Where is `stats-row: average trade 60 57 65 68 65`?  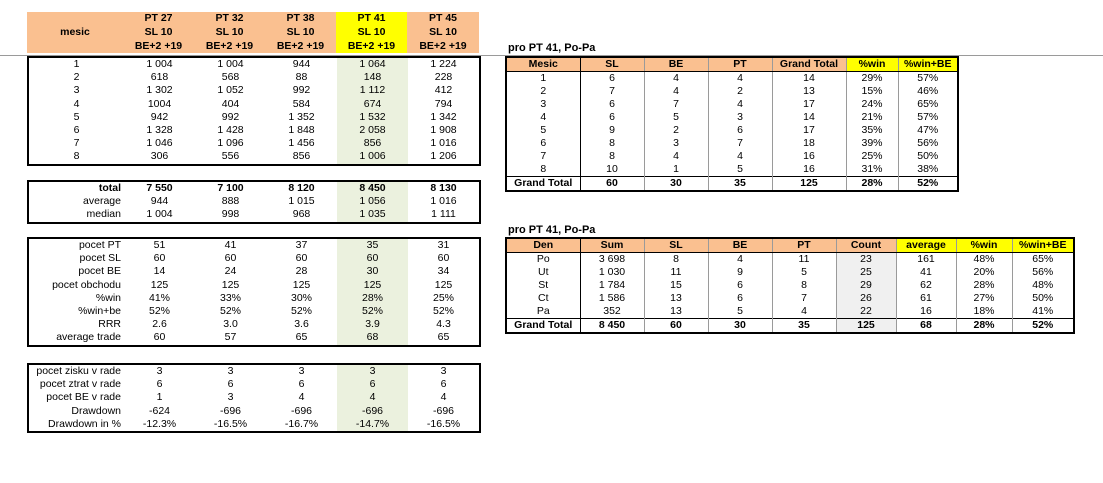 stats-row: average trade 60 57 65 68 65 is located at coordinates (254, 338).